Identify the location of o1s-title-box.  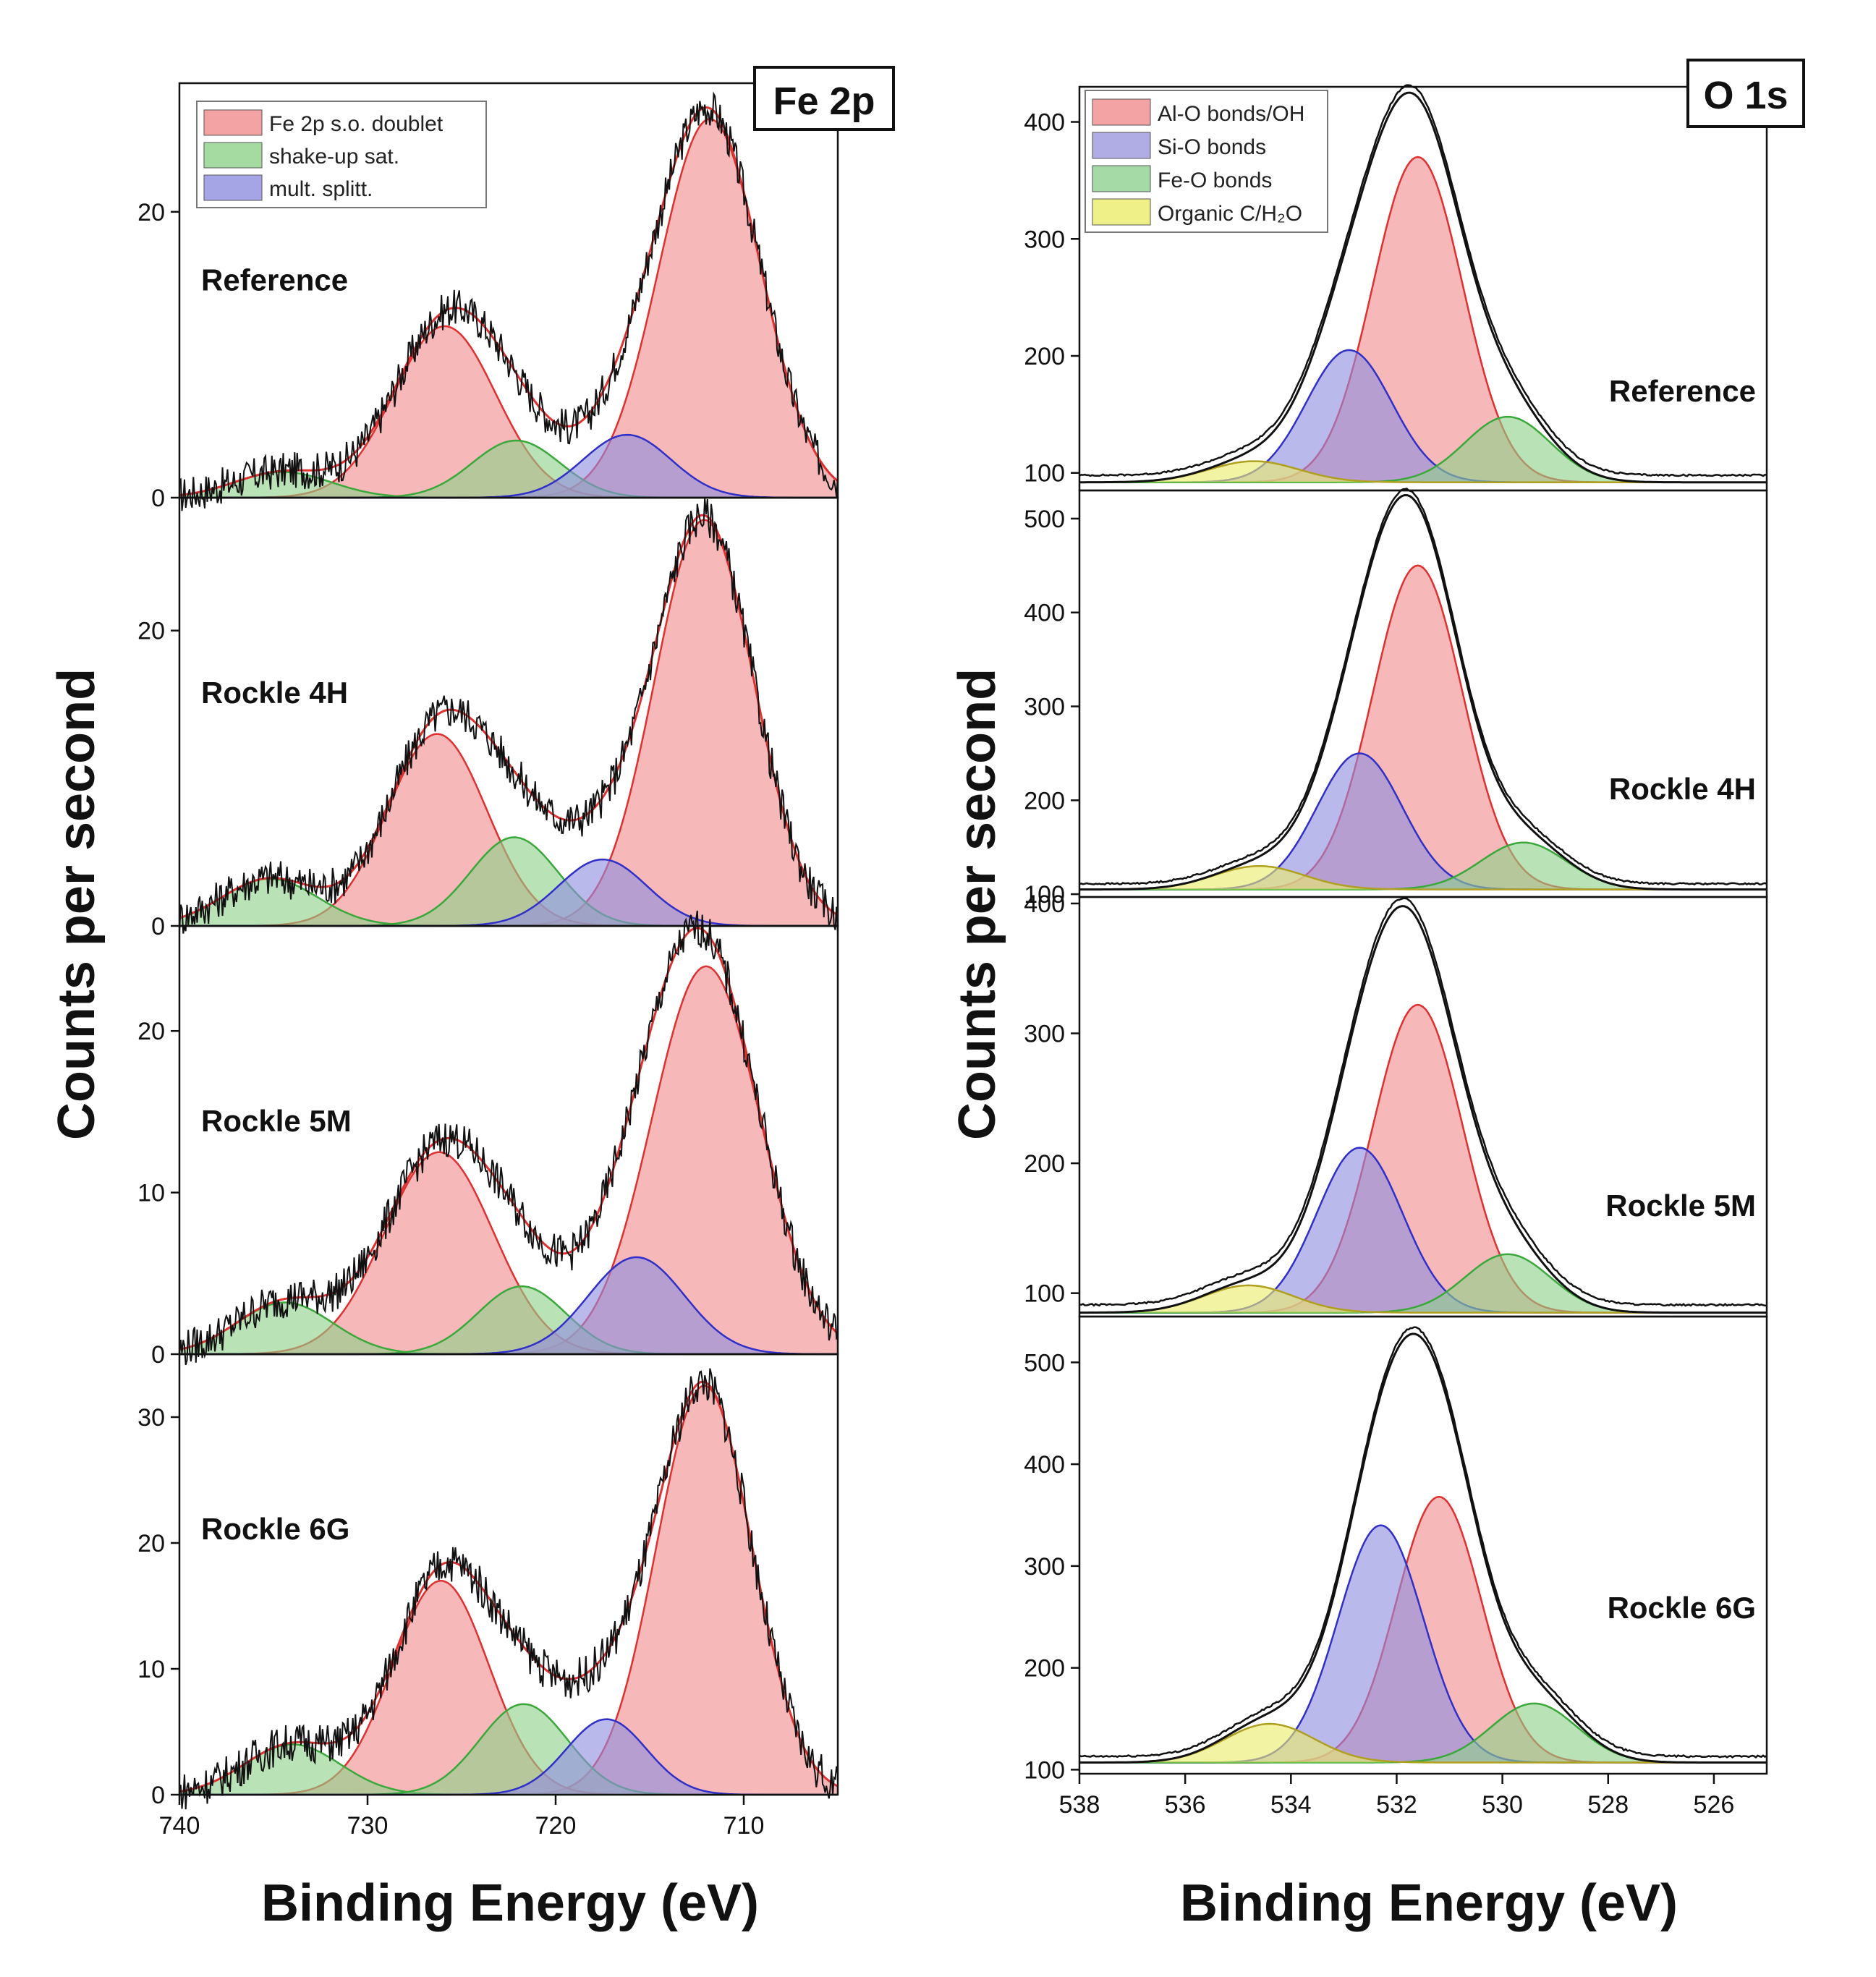
(1745, 94).